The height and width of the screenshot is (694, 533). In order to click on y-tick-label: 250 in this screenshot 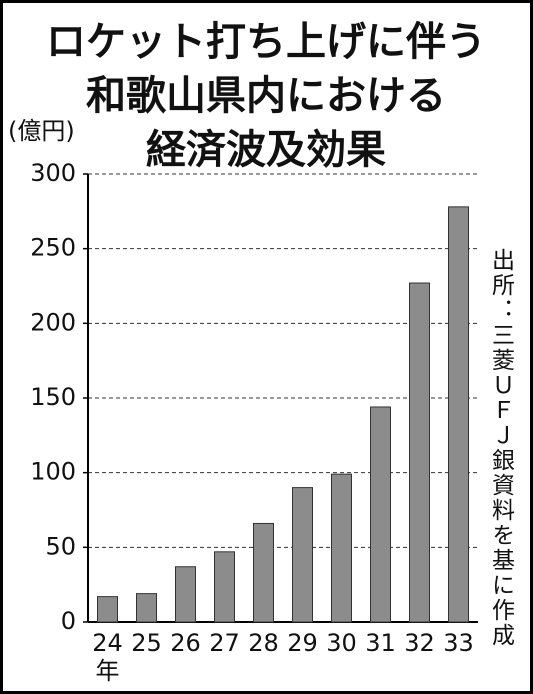, I will do `click(53, 248)`.